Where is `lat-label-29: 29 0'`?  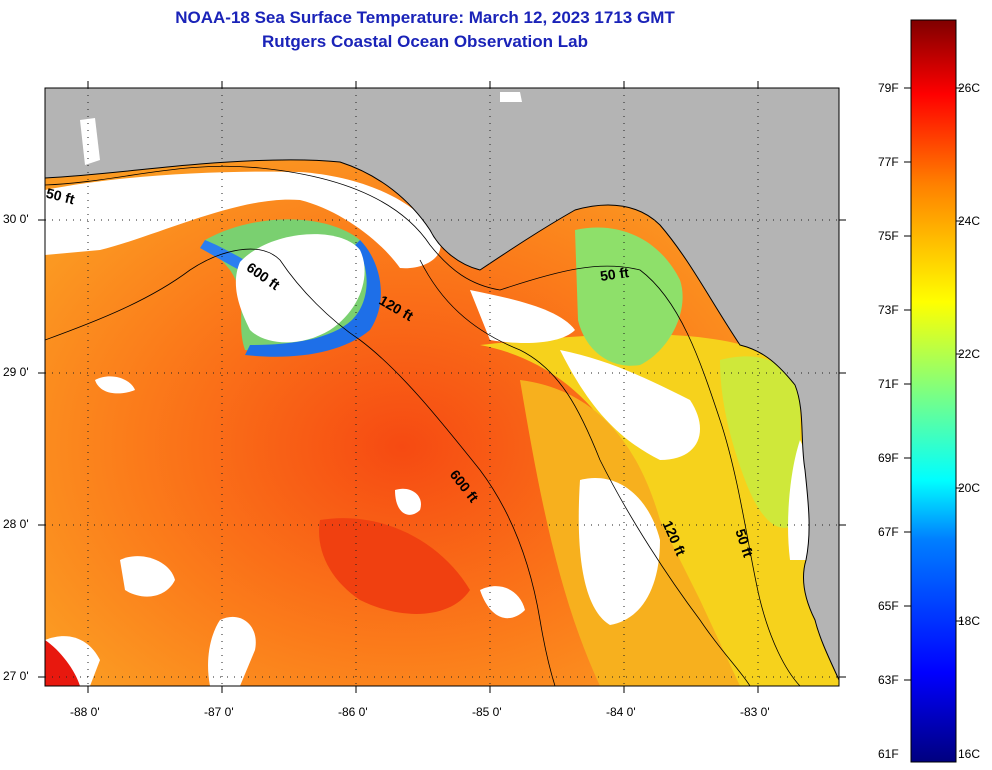
lat-label-29: 29 0' is located at coordinates (16, 372).